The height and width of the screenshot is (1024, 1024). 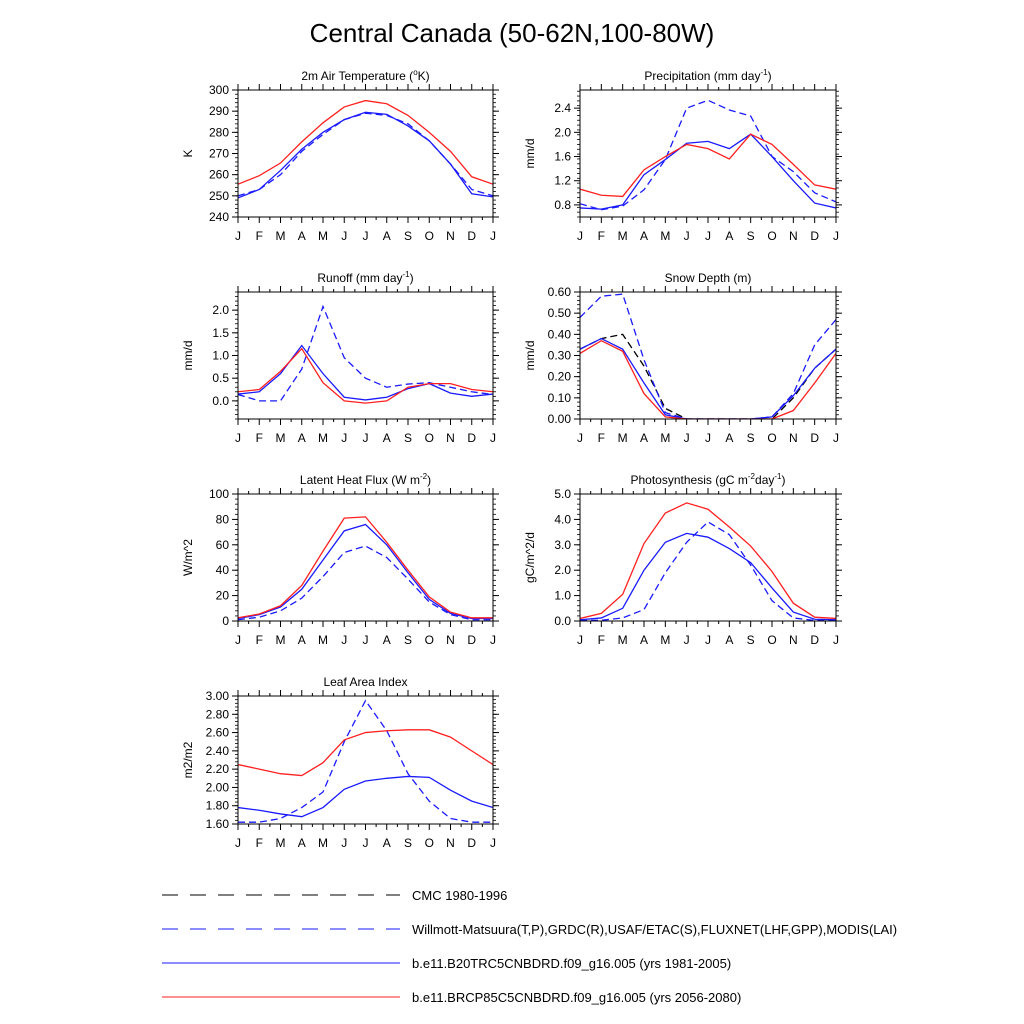 I want to click on y-tick-label: 0.50, so click(x=560, y=313).